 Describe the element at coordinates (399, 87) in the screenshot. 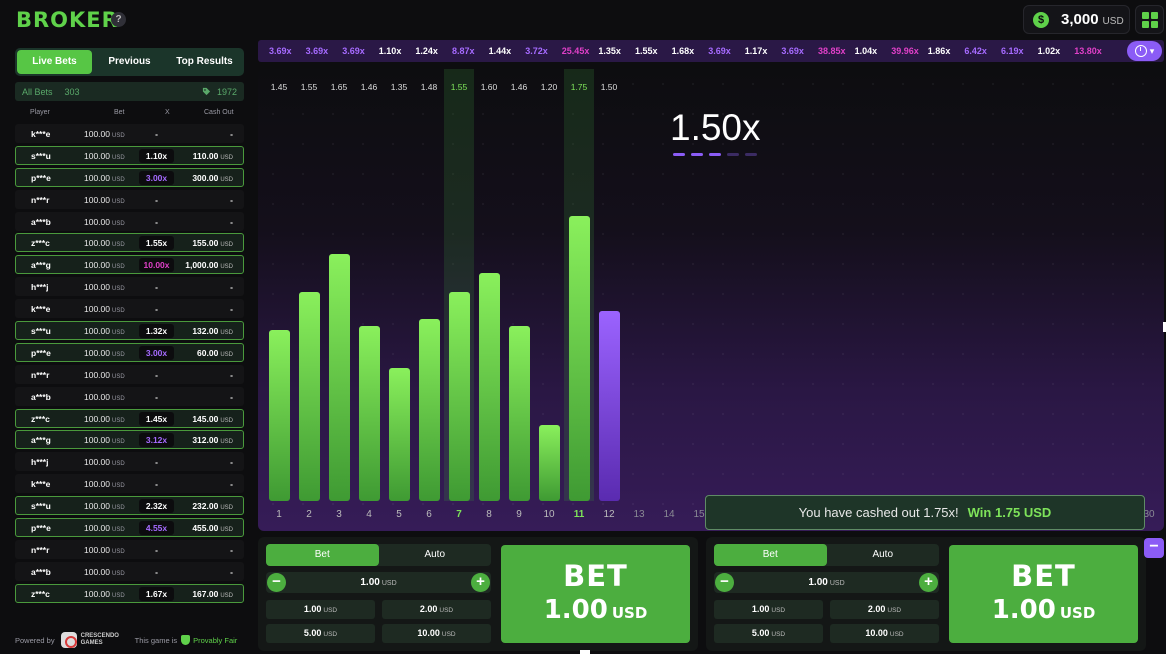

I see `column-multiplier: 1.35` at that location.